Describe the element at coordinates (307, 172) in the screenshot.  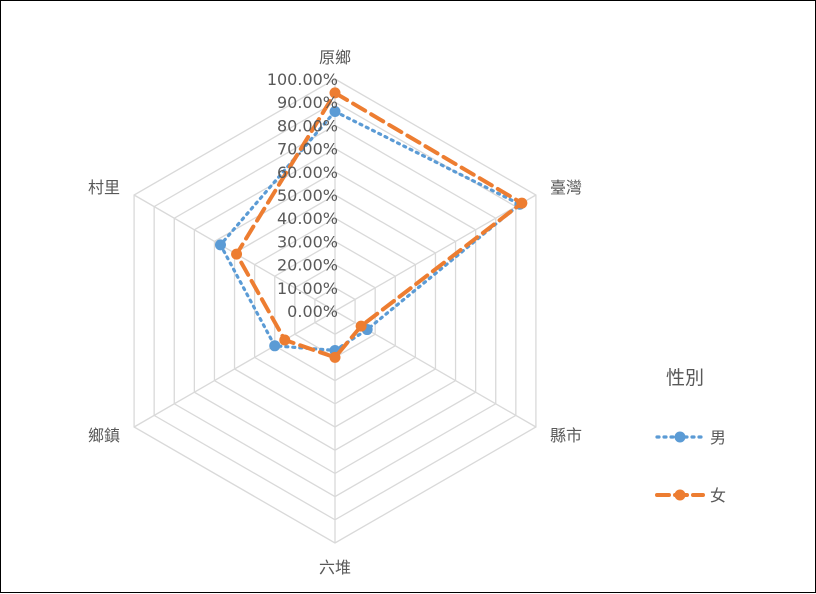
I see `tick-label-6: 60.00%` at that location.